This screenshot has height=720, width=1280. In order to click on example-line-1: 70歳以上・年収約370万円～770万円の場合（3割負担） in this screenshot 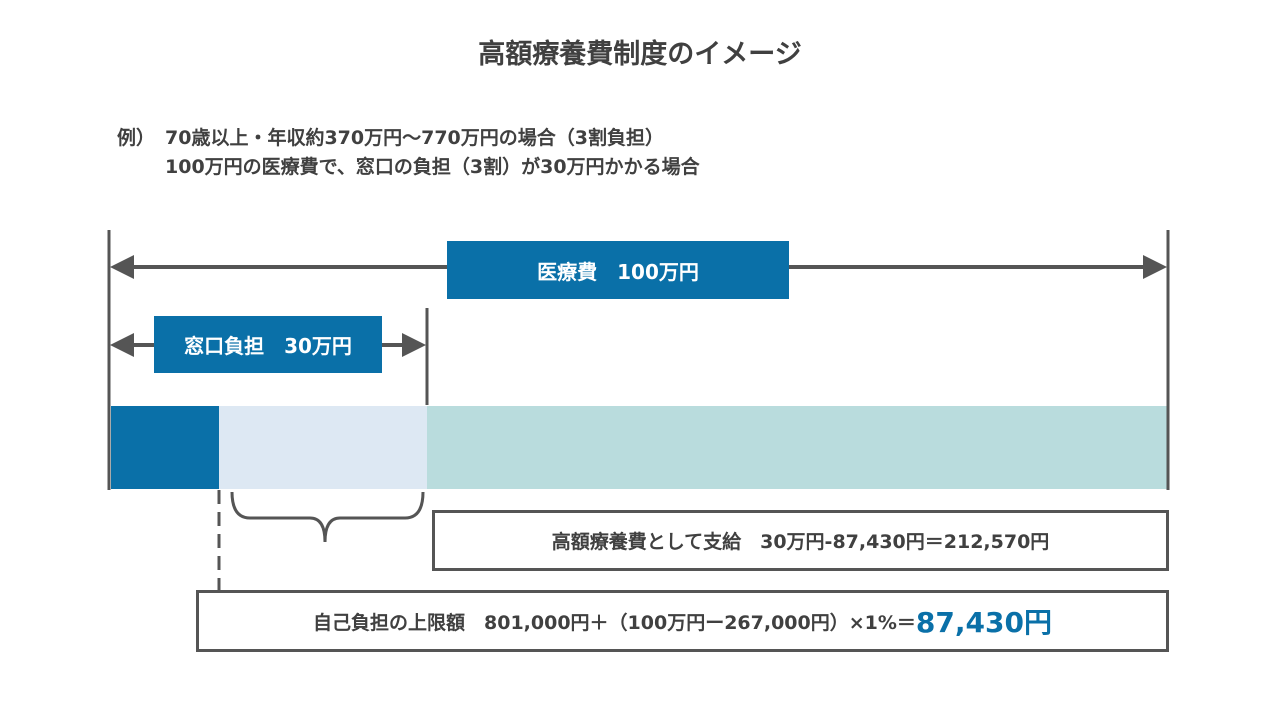, I will do `click(414, 138)`.